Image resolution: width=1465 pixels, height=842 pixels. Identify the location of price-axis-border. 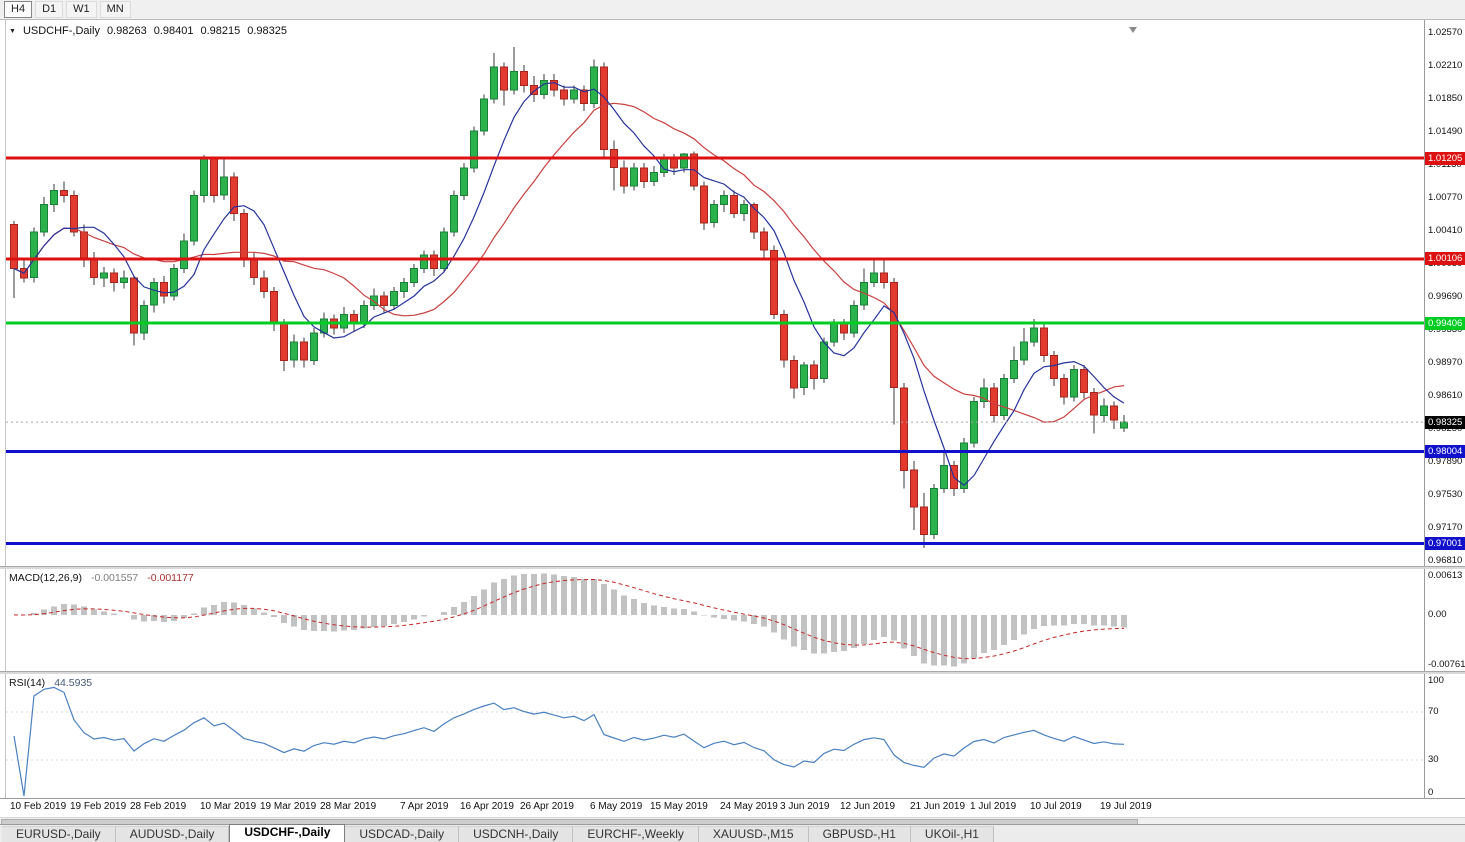
(1424, 409).